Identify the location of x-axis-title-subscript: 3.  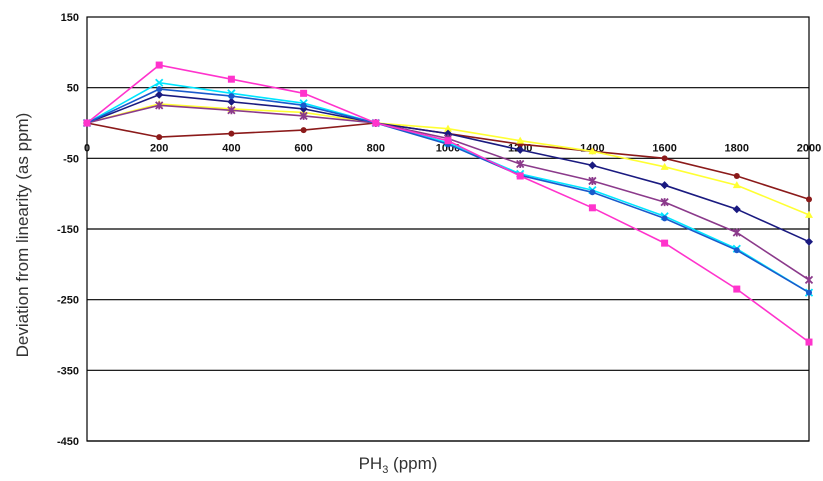
(385, 470).